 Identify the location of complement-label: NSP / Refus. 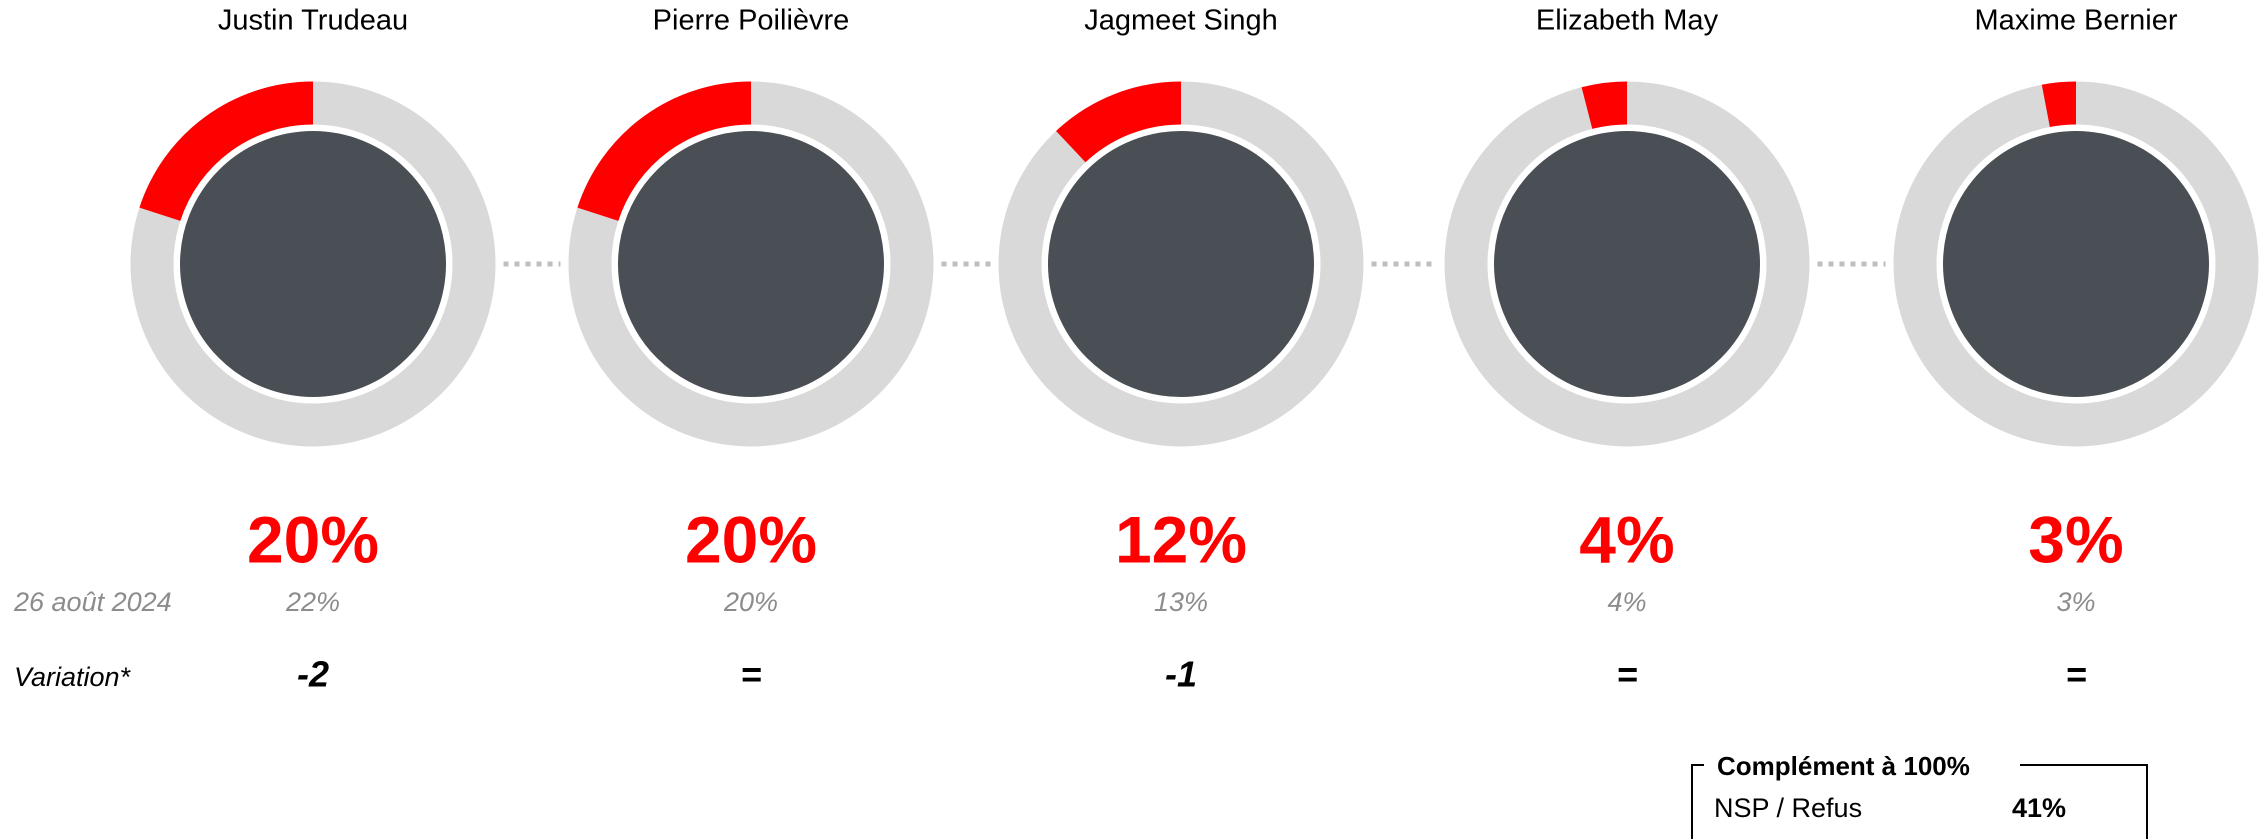
(1788, 808).